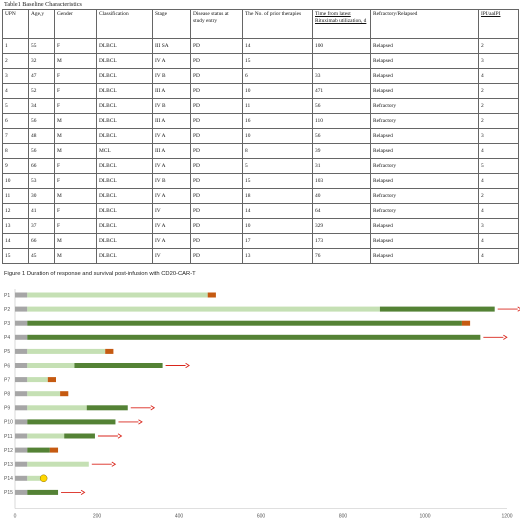  I want to click on header-ipi: IPI/aaIPI, so click(498, 24).